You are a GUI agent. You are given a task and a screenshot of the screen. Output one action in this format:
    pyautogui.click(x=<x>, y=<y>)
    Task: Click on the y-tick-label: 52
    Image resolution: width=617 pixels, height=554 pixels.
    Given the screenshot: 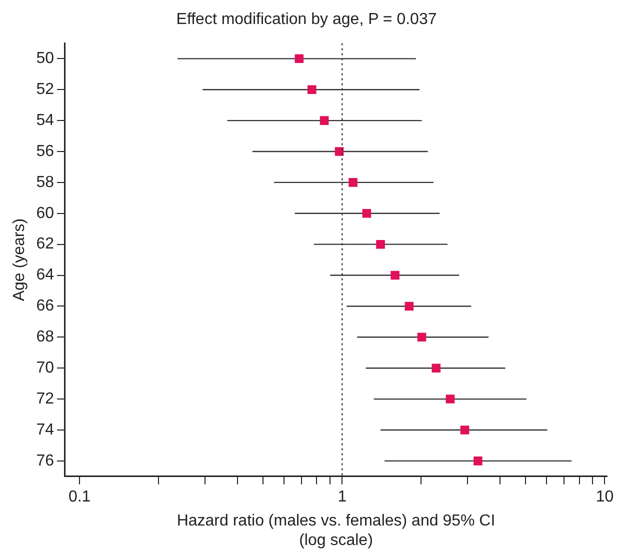 What is the action you would take?
    pyautogui.click(x=45, y=89)
    